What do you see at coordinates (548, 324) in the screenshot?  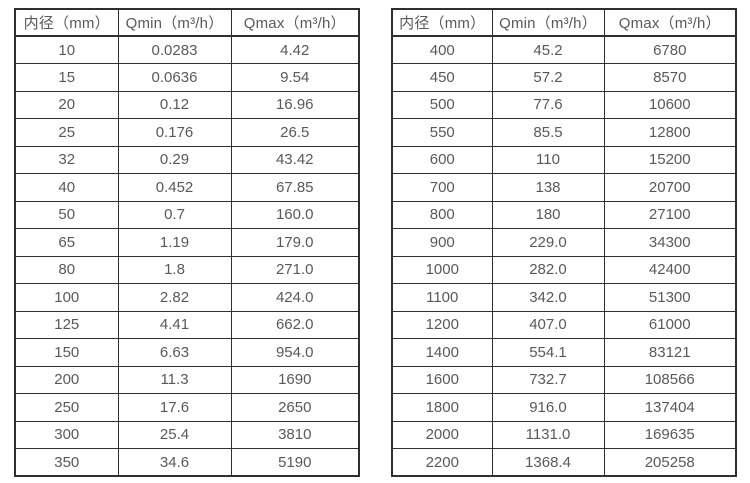 I see `table-cell: 407.0` at bounding box center [548, 324].